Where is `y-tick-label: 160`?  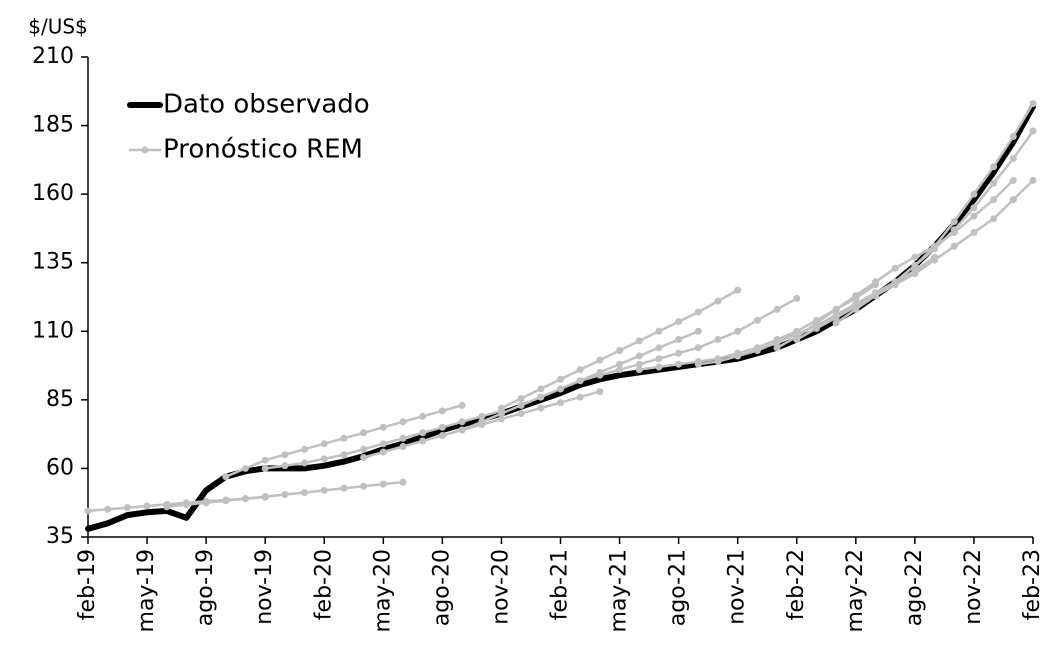 y-tick-label: 160 is located at coordinates (53, 193).